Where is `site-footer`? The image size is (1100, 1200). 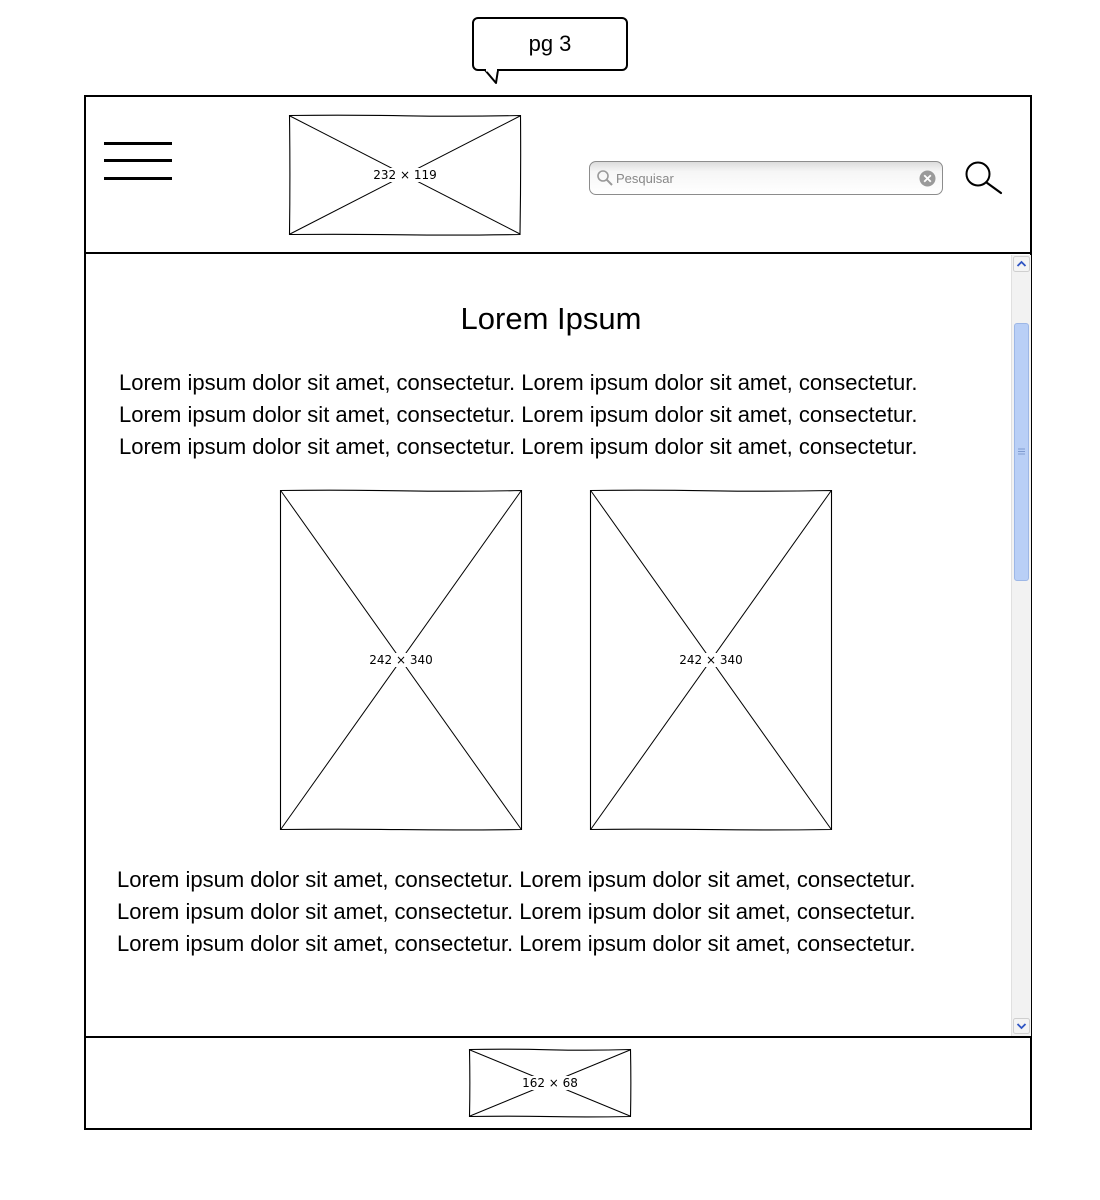 site-footer is located at coordinates (558, 1083).